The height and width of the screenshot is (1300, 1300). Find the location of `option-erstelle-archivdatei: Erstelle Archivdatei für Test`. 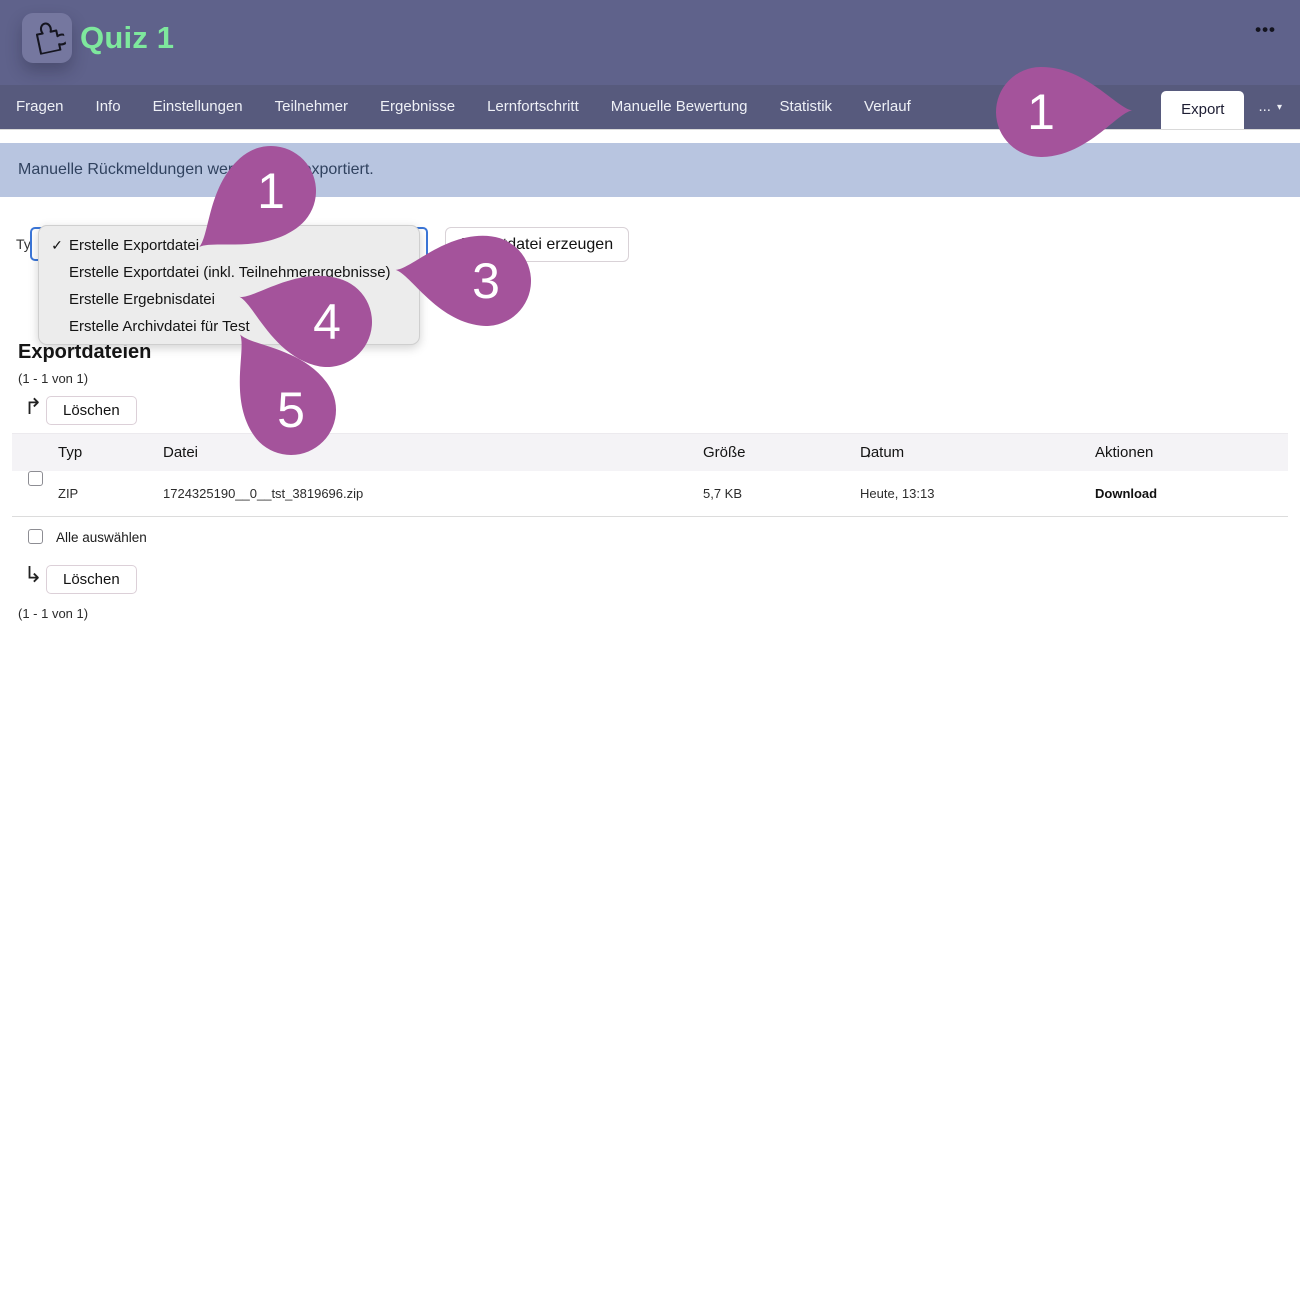

option-erstelle-archivdatei: Erstelle Archivdatei für Test is located at coordinates (159, 326).